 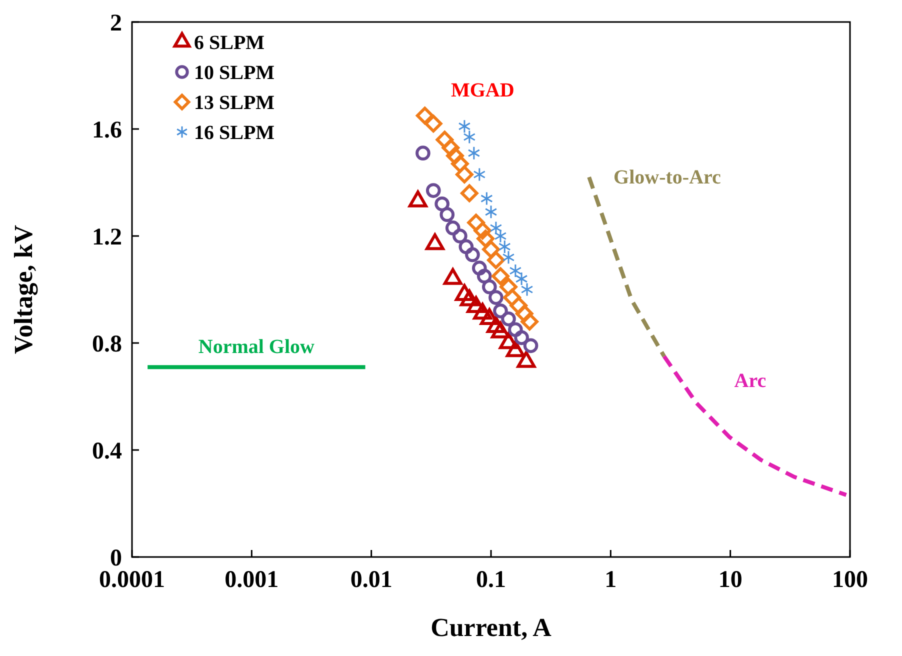 I want to click on x-tick-label: 10, so click(x=730, y=580).